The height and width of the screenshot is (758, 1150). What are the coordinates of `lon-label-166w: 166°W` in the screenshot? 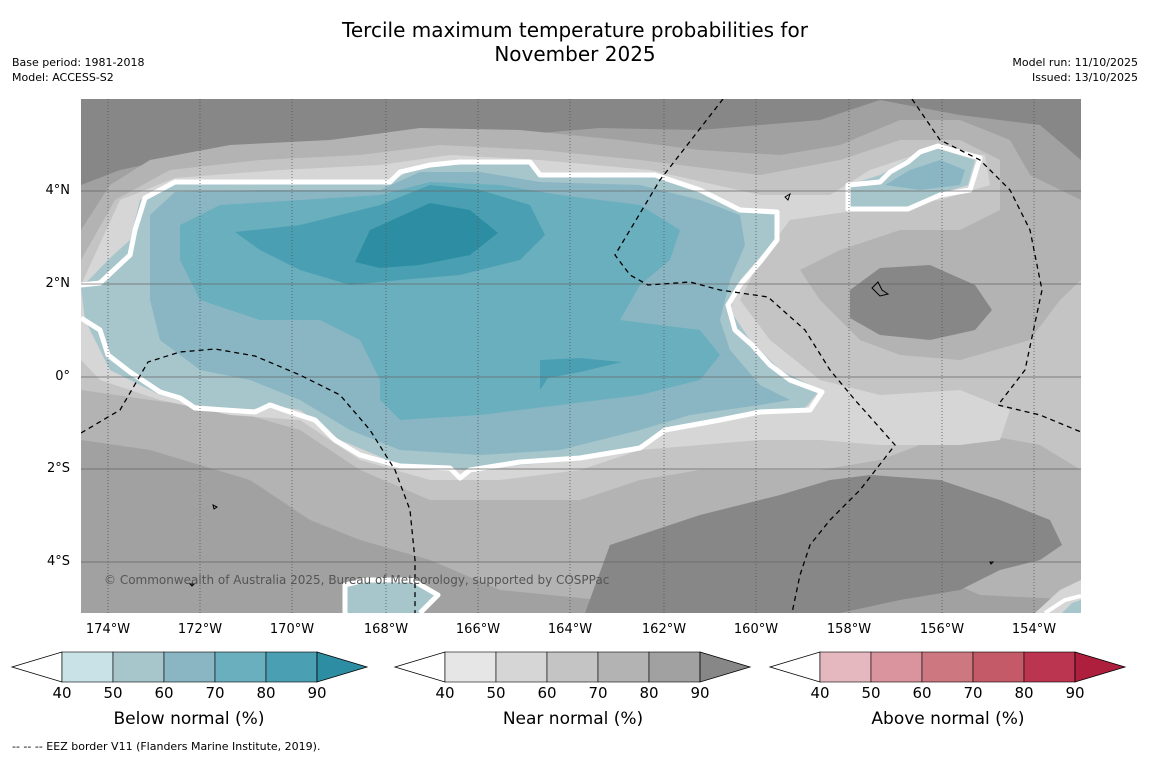 It's located at (478, 629).